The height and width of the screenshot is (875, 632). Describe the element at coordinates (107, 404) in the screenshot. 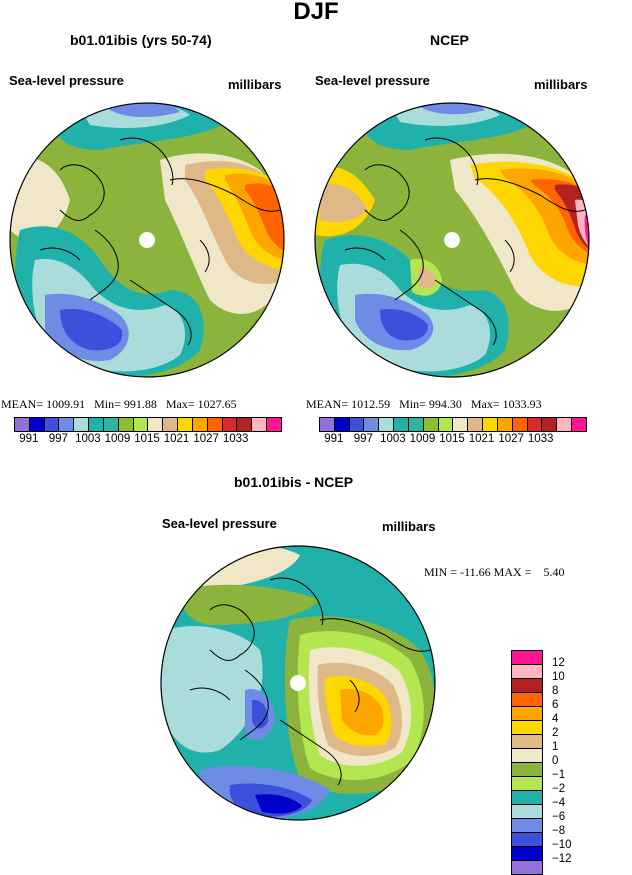

I see `panel1-min-label: Min=` at that location.